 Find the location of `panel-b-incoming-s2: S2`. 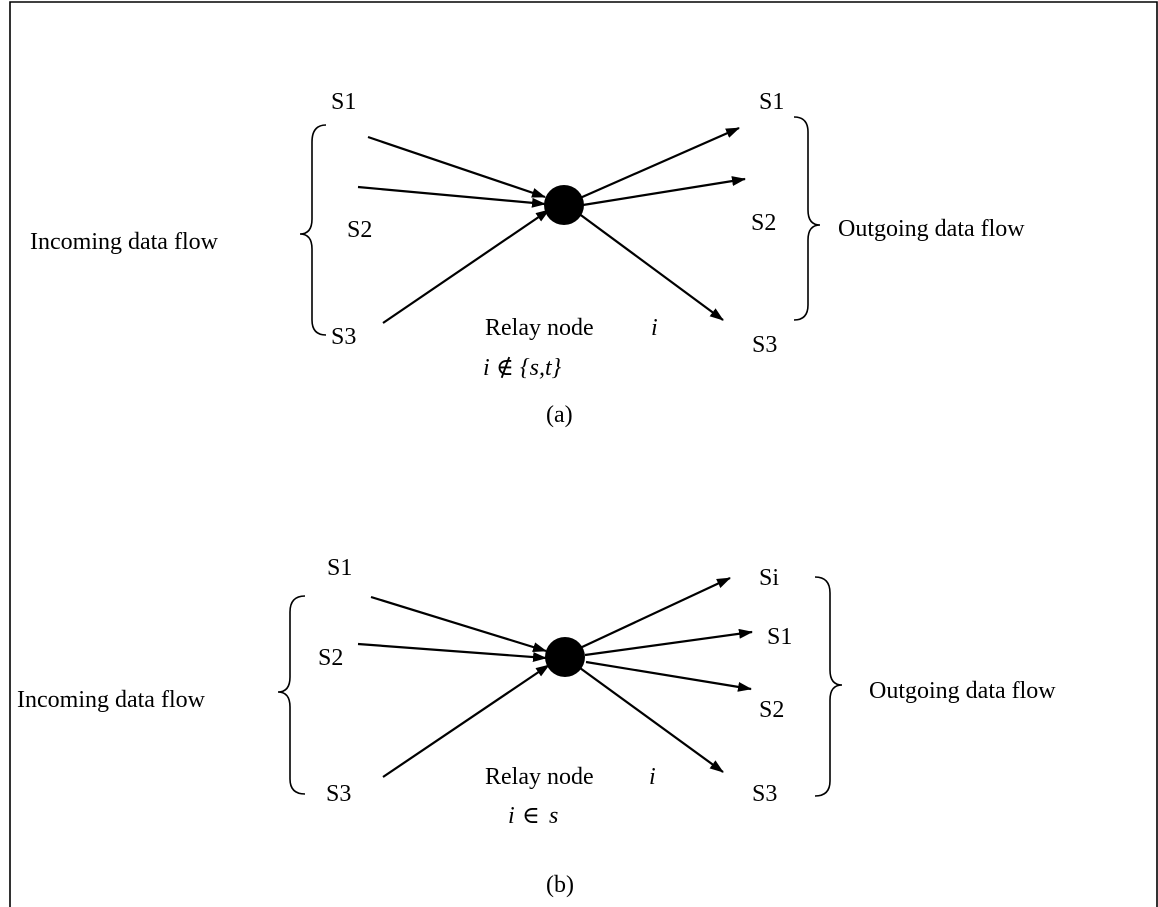

panel-b-incoming-s2: S2 is located at coordinates (330, 658).